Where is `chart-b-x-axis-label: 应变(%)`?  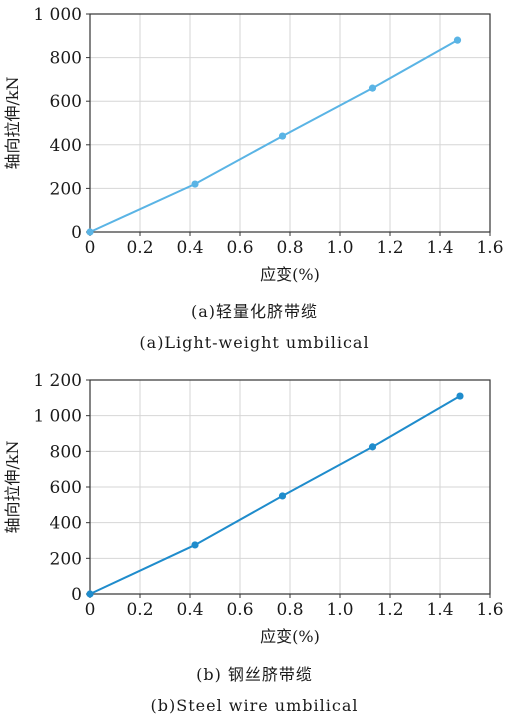 chart-b-x-axis-label: 应变(%) is located at coordinates (290, 636).